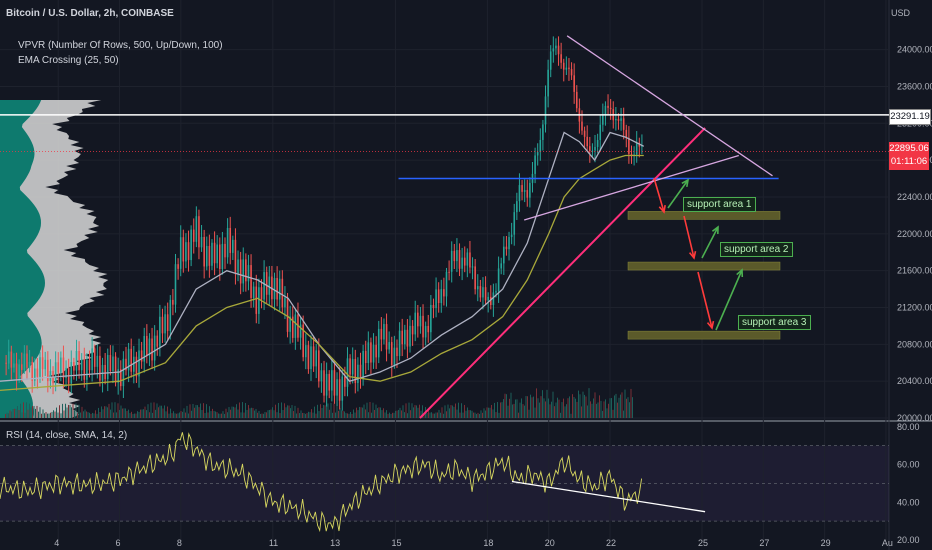  What do you see at coordinates (120, 45) in the screenshot?
I see `indicator-vpvr-label: VPVR (Number Of Rows, 500, Up/Down, 100)` at bounding box center [120, 45].